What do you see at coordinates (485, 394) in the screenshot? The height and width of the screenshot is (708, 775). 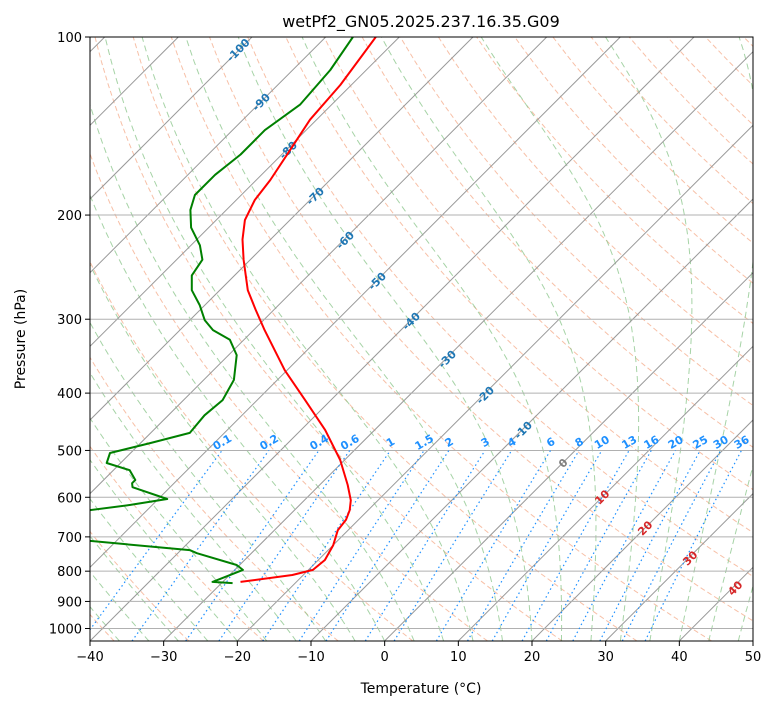 I see `isotherm-label: -20` at bounding box center [485, 394].